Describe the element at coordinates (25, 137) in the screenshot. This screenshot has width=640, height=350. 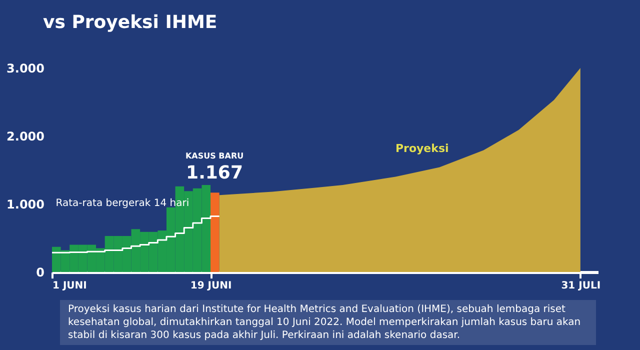
I see `y-tick-label: 2.000` at that location.